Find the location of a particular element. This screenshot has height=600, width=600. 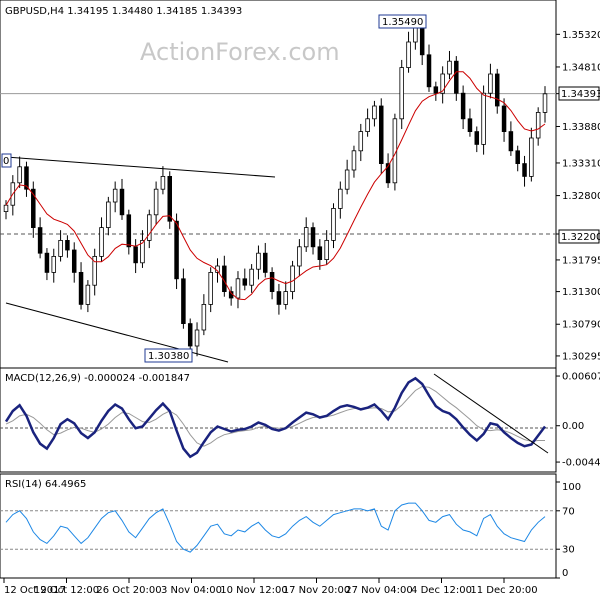

zero-annotation-text: 0 is located at coordinates (6, 161).